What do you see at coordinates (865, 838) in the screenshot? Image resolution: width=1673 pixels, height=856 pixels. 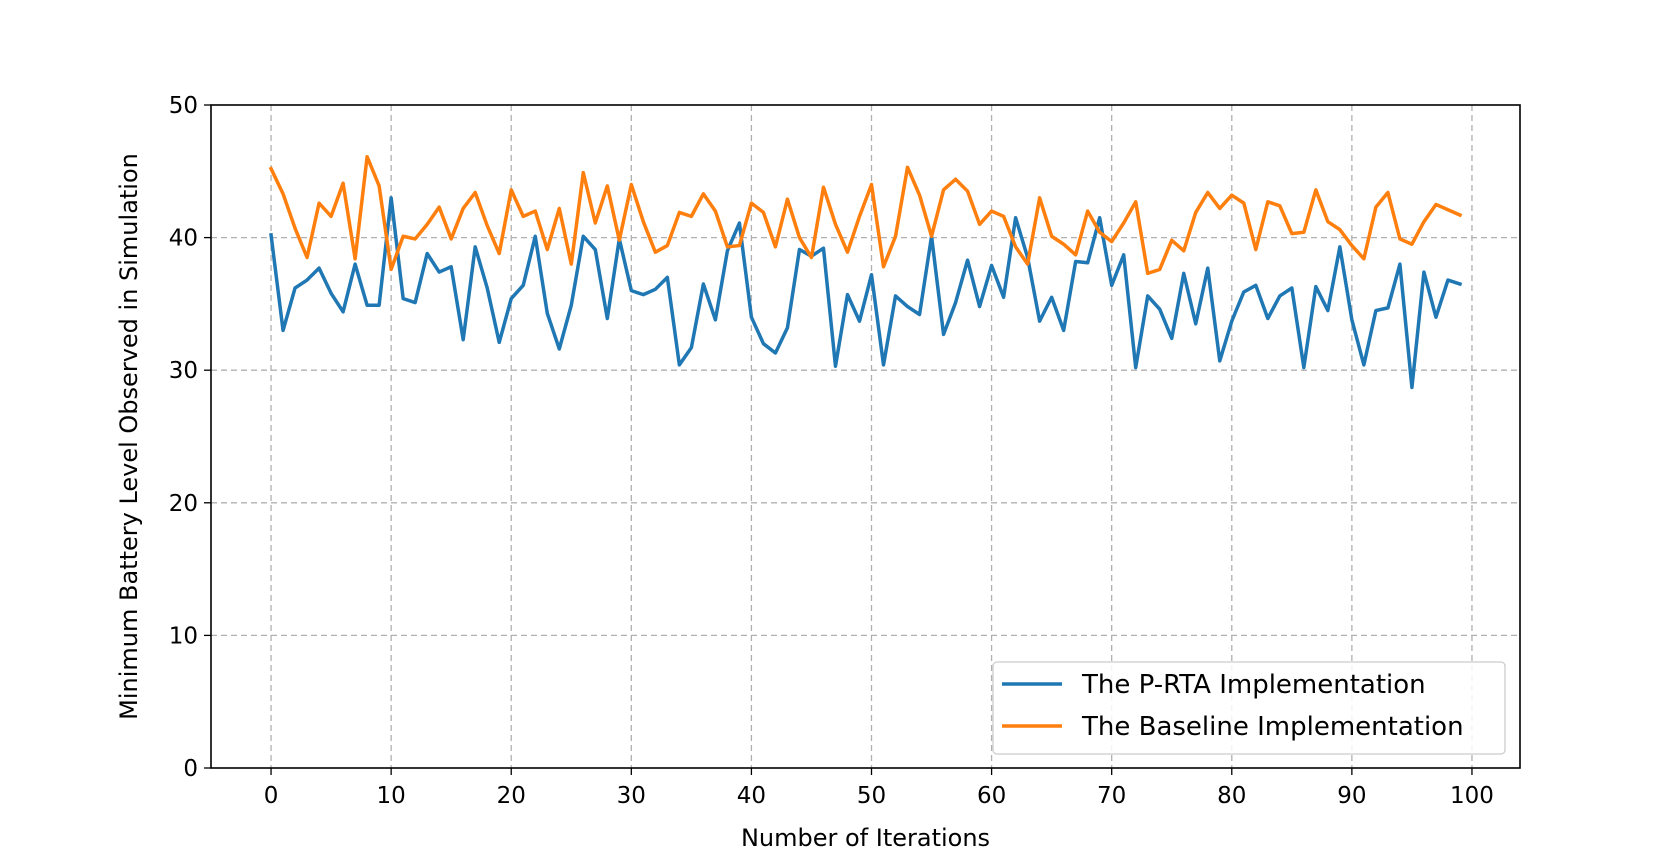 I see `x-axis-title: Number of Iterations` at bounding box center [865, 838].